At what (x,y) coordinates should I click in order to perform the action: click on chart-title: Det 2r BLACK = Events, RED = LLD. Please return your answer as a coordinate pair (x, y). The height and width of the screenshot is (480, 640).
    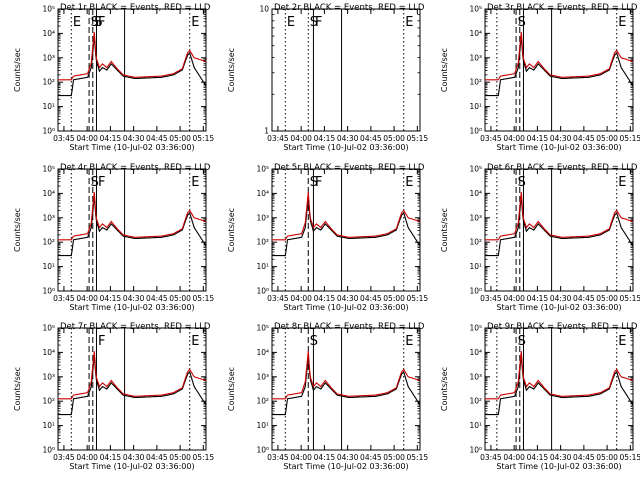
    Looking at the image, I should click on (349, 8).